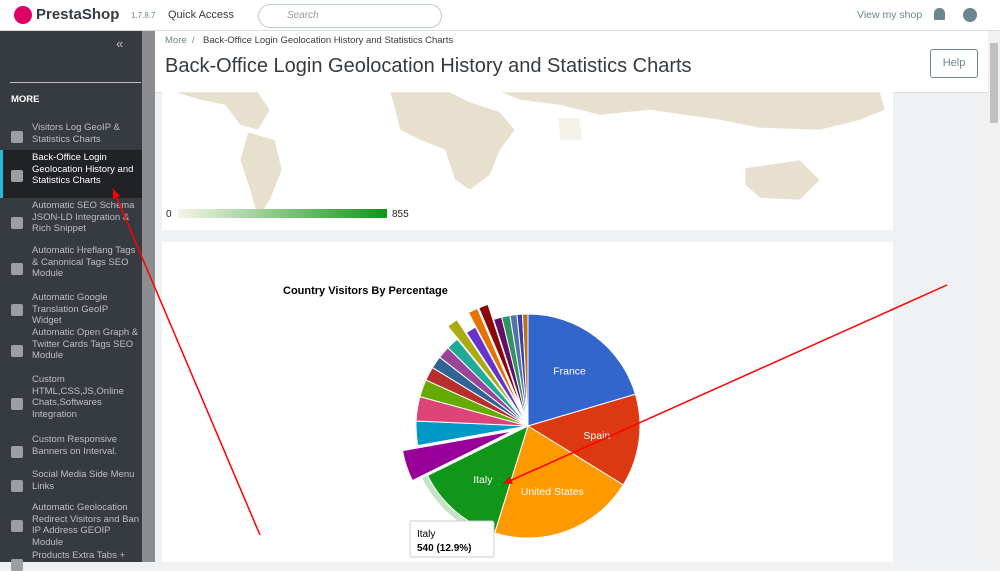 Image resolution: width=1000 pixels, height=571 pixels. What do you see at coordinates (444, 548) in the screenshot?
I see `tooltip-value: 540 (12.9%)` at bounding box center [444, 548].